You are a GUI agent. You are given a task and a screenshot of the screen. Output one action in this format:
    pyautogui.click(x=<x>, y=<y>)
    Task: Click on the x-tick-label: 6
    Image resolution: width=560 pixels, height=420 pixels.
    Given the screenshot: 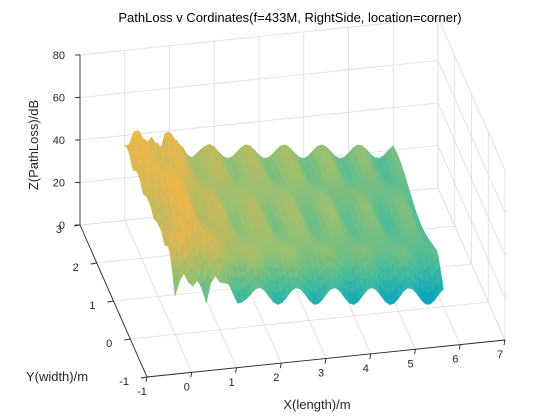 What is the action you would take?
    pyautogui.click(x=455, y=360)
    